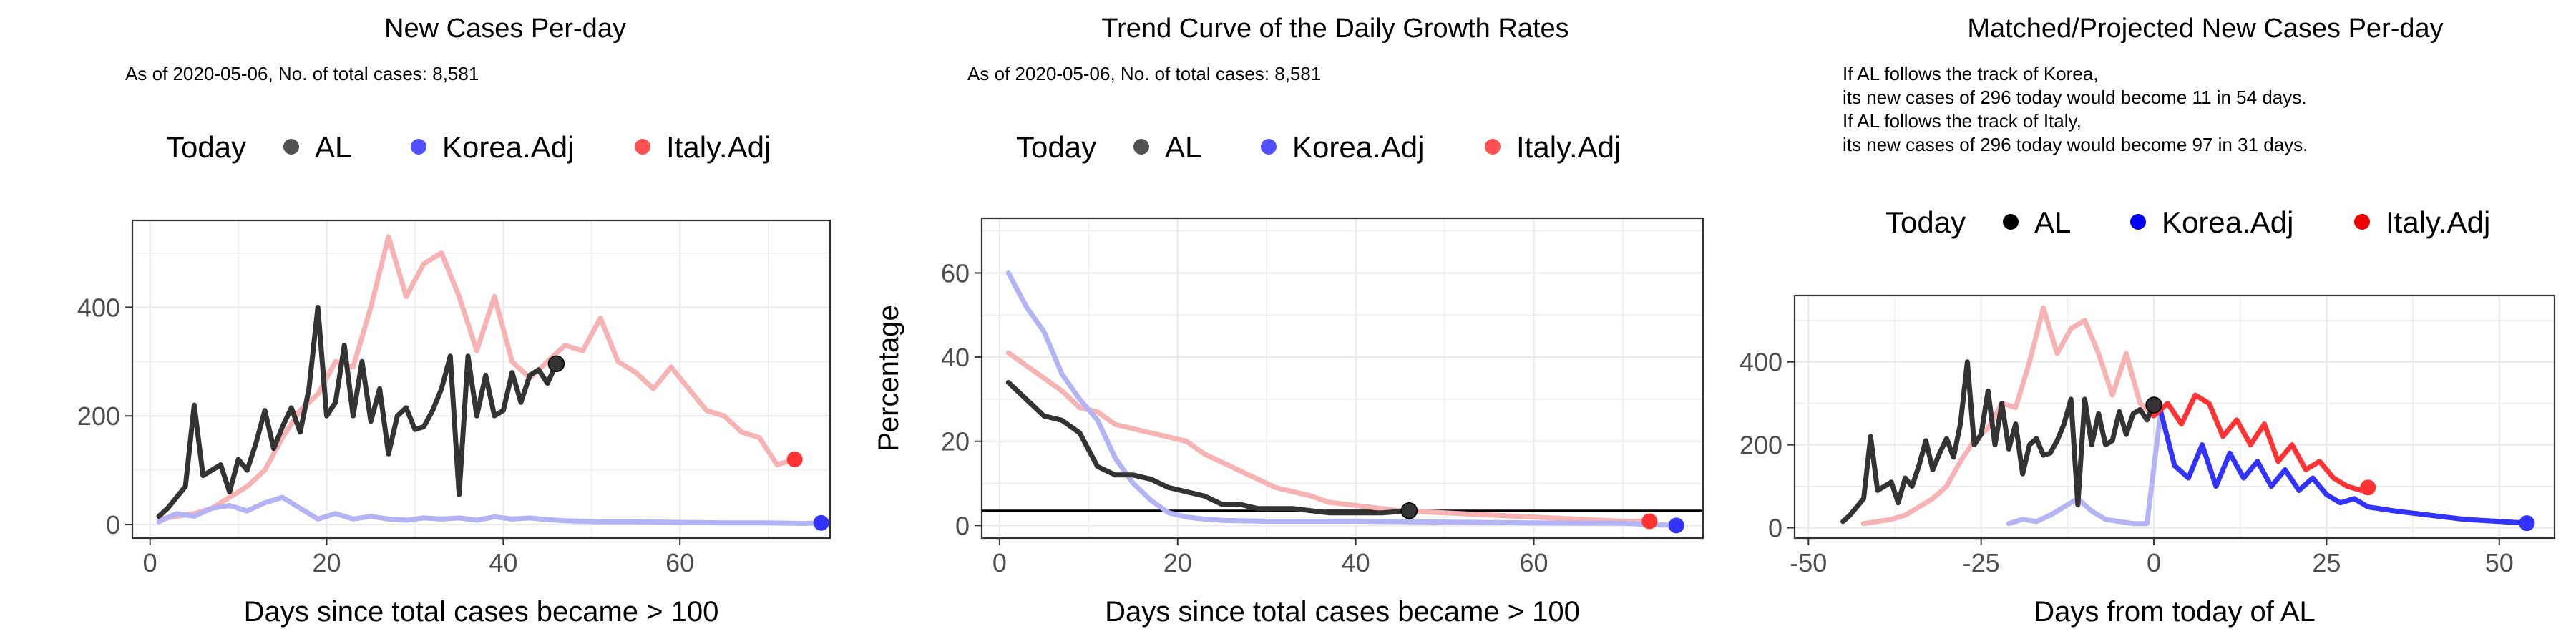 This screenshot has height=644, width=2576. I want to click on chart-subtitle-line: If AL follows the track of Korea,, so click(1970, 73).